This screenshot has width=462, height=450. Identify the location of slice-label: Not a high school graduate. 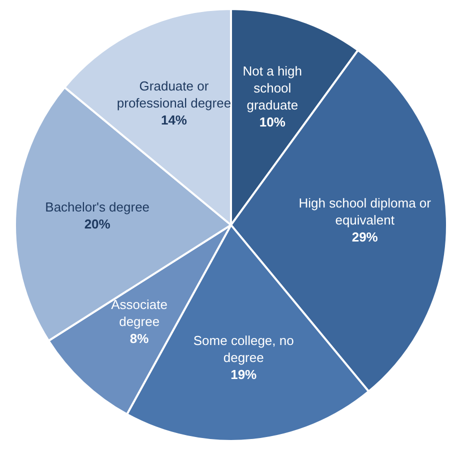
(272, 88).